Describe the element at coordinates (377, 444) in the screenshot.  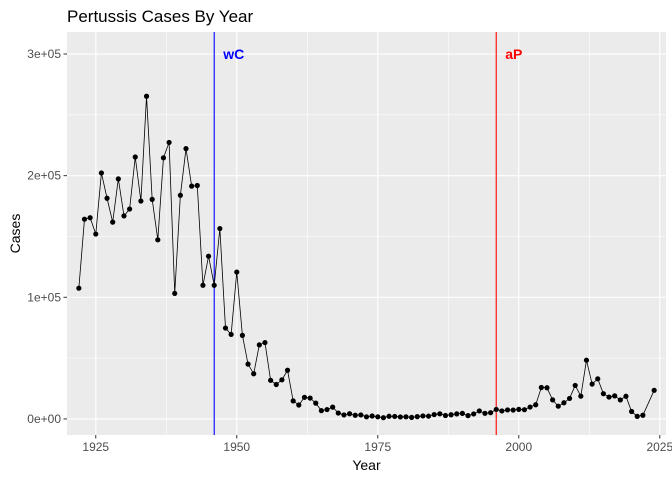
I see `x-axis: 1925 1950 1975 2000 2025` at that location.